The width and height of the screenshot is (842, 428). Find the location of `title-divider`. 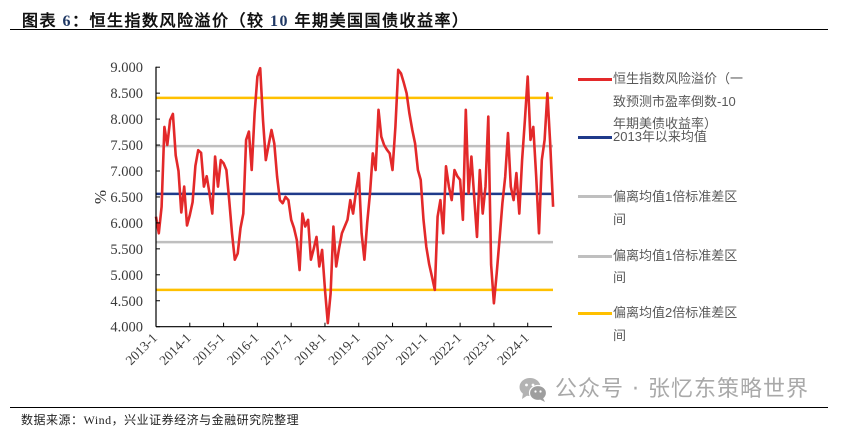

title-divider is located at coordinates (419, 29).